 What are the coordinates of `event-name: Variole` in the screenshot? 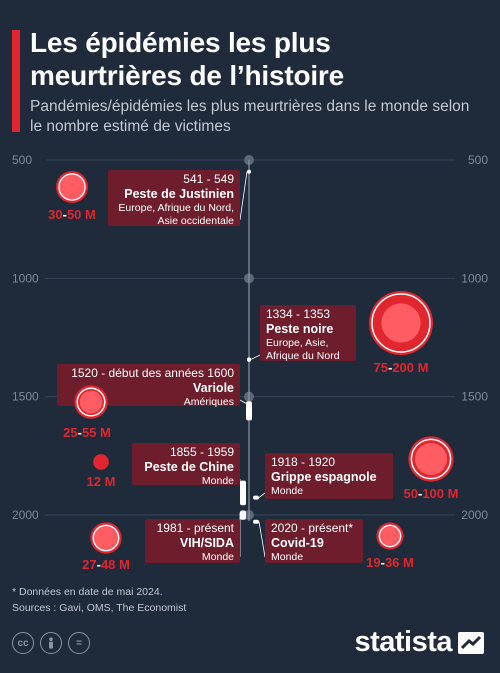 It's located at (213, 388).